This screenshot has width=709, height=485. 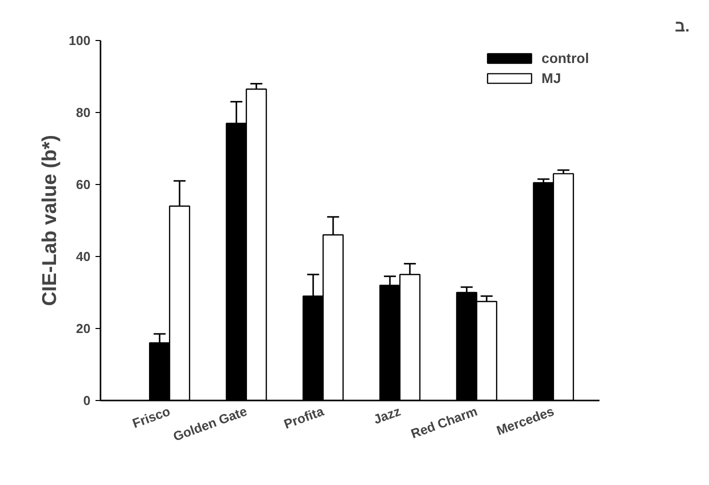 What do you see at coordinates (444, 422) in the screenshot?
I see `x-tick-label: Red Charm` at bounding box center [444, 422].